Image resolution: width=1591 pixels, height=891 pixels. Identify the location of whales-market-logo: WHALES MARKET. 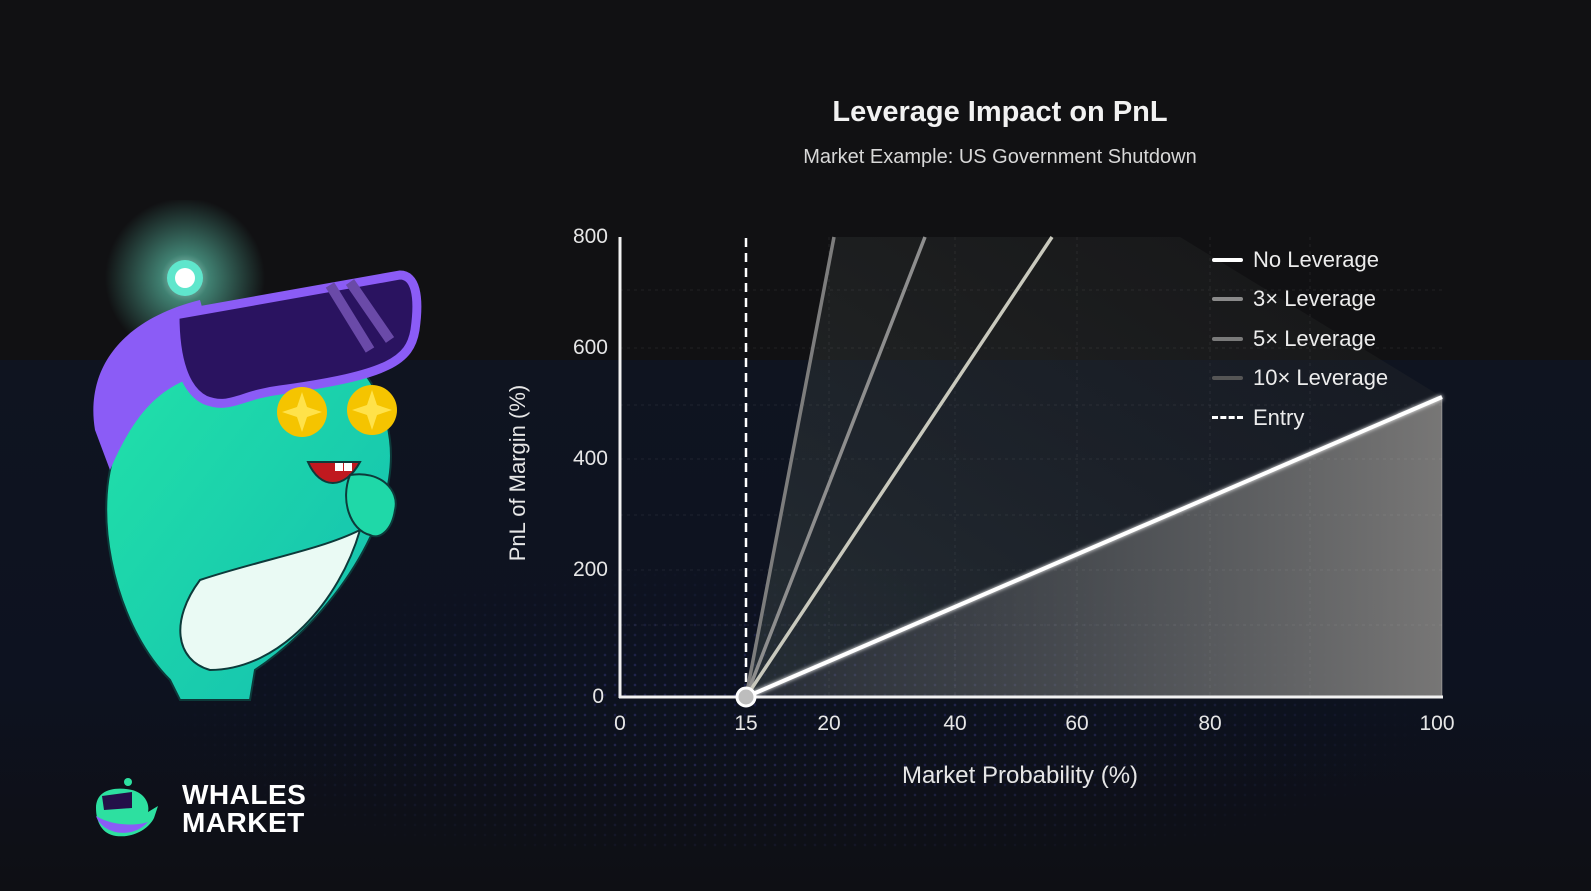
(199, 809).